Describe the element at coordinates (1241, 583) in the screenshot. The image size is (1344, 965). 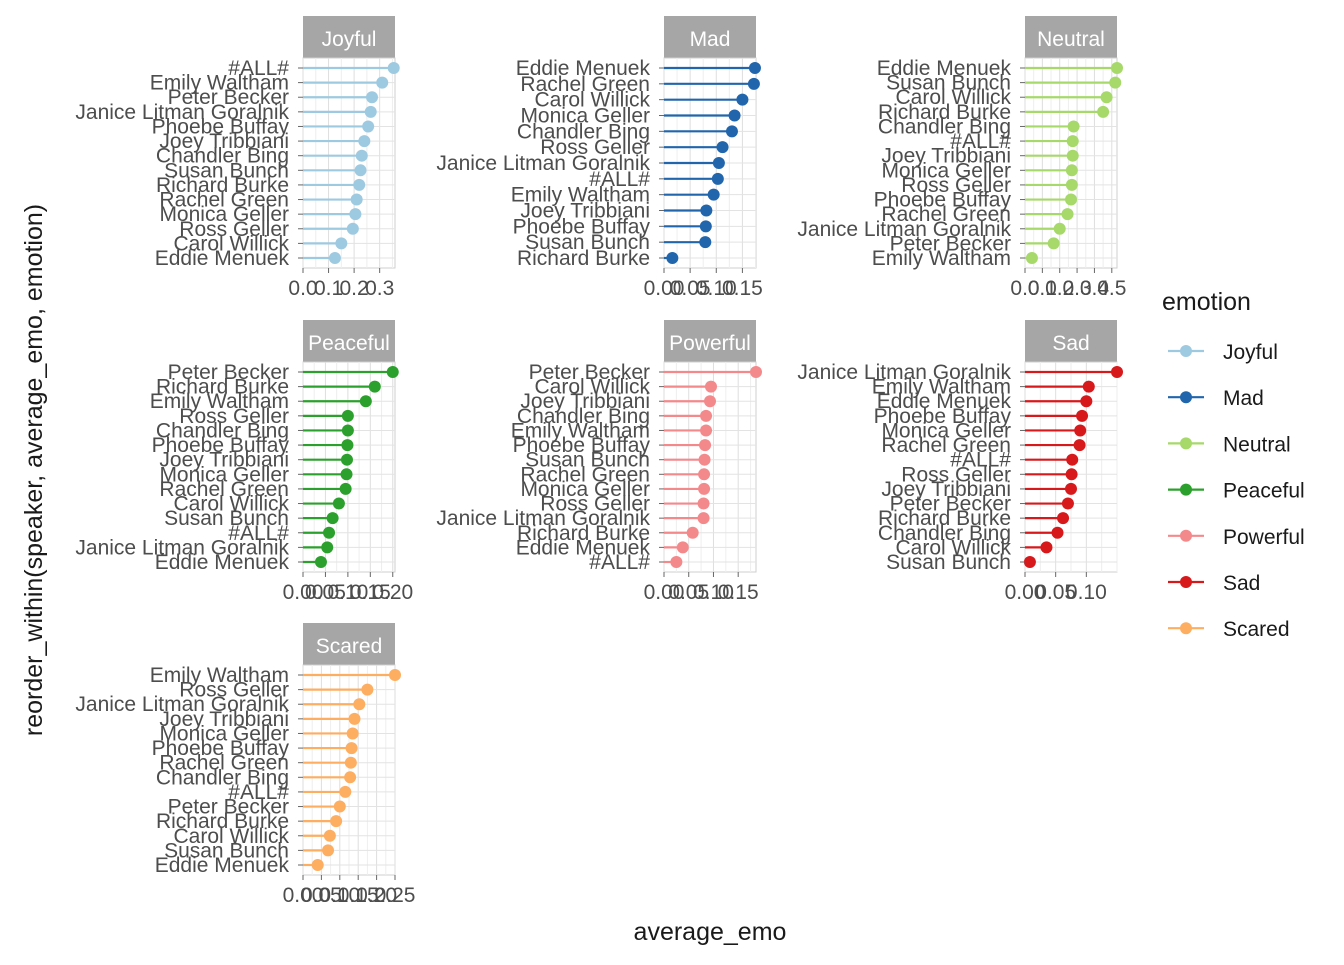
I see `legend-label: Sad` at that location.